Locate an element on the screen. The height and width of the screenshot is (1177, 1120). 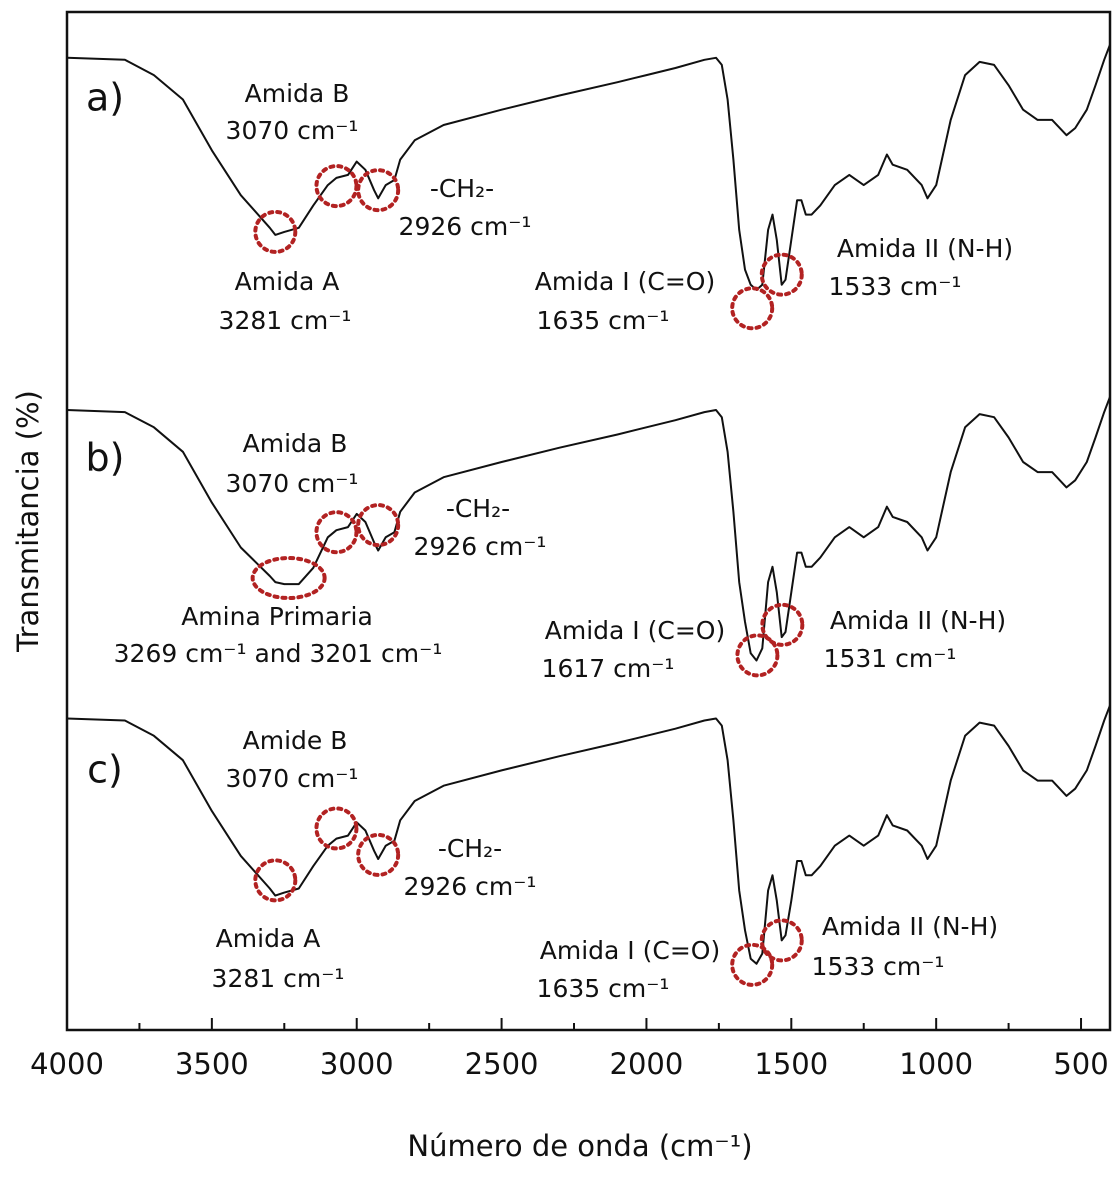
annotation: 3269 cm⁻¹ and 3201 cm⁻¹ is located at coordinates (278, 653).